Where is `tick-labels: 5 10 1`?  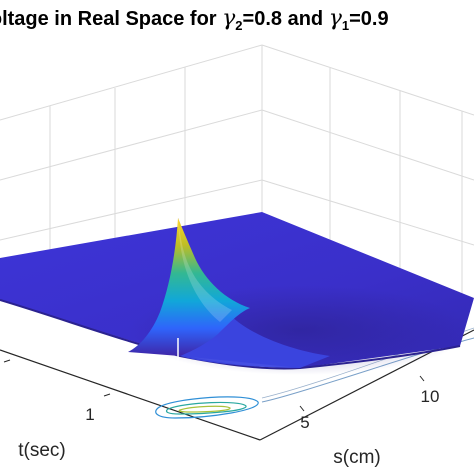
tick-labels: 5 10 1 is located at coordinates (262, 409).